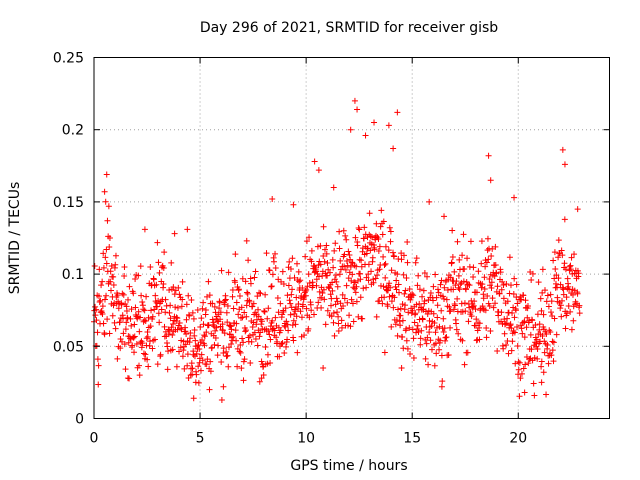 The height and width of the screenshot is (480, 640). I want to click on y-tick-label: 0, so click(79, 420).